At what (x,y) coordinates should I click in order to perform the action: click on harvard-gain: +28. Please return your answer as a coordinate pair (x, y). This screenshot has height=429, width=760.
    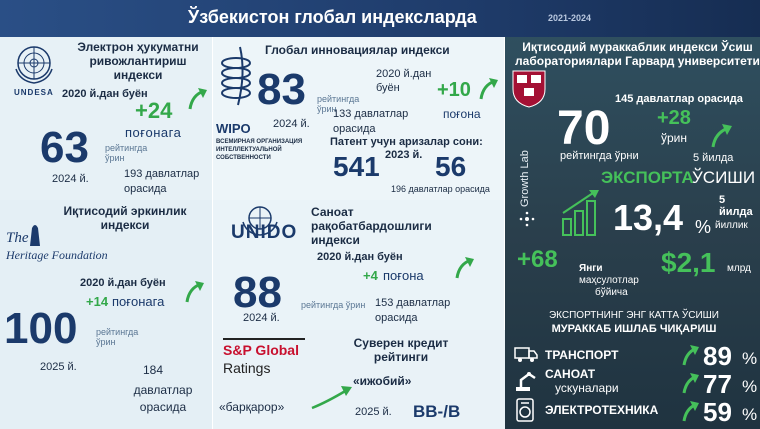
    Looking at the image, I should click on (674, 118).